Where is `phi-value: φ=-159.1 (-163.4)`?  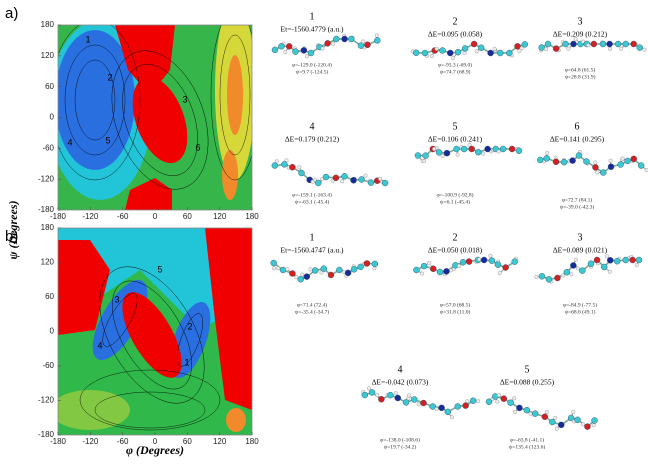
phi-value: φ=-159.1 (-163.4) is located at coordinates (312, 194).